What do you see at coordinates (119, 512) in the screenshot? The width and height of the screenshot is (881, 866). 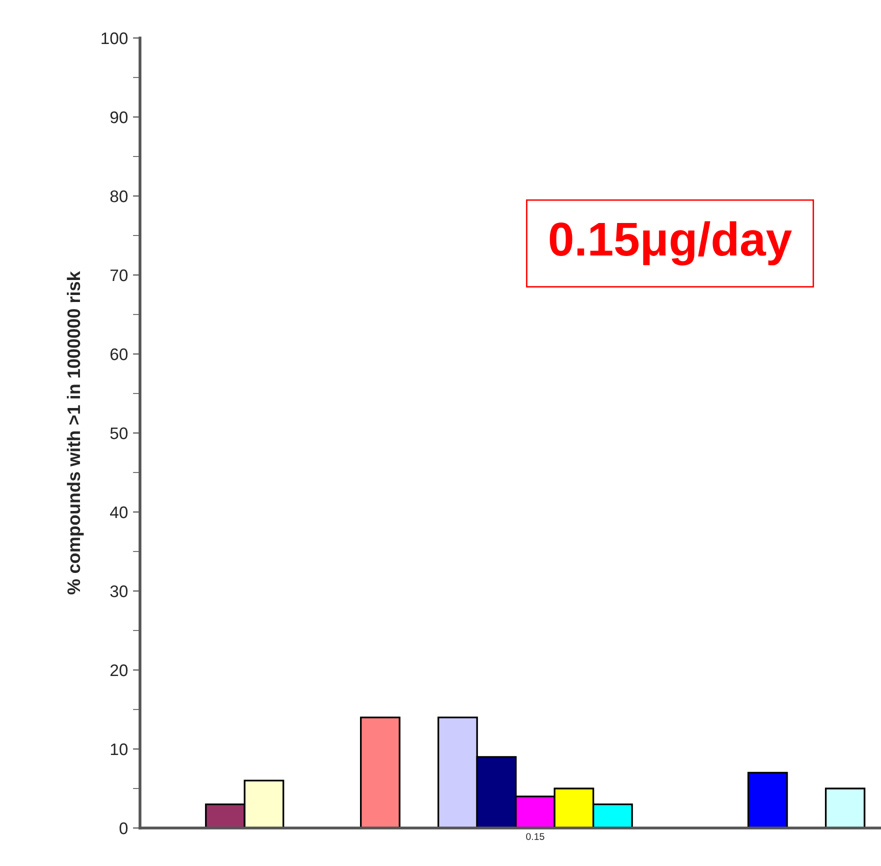 I see `y-tick-label: 40` at bounding box center [119, 512].